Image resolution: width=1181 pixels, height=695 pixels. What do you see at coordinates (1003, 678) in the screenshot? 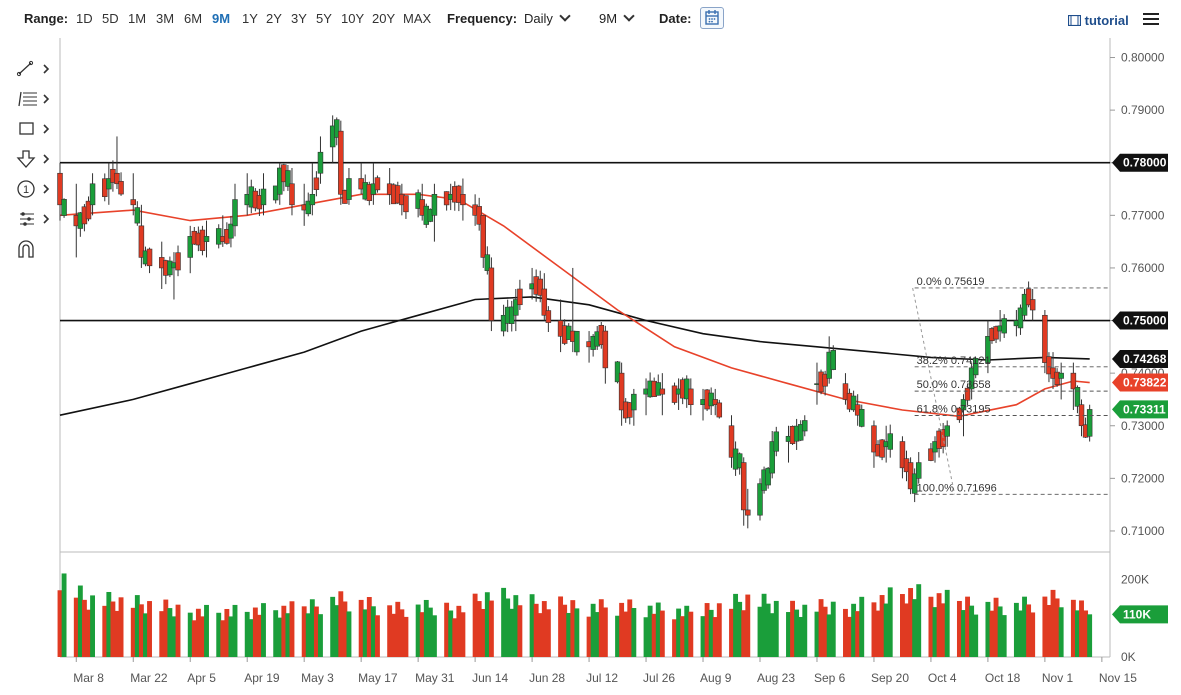
I see `x-axis-tick-label: Oct 18` at bounding box center [1003, 678].